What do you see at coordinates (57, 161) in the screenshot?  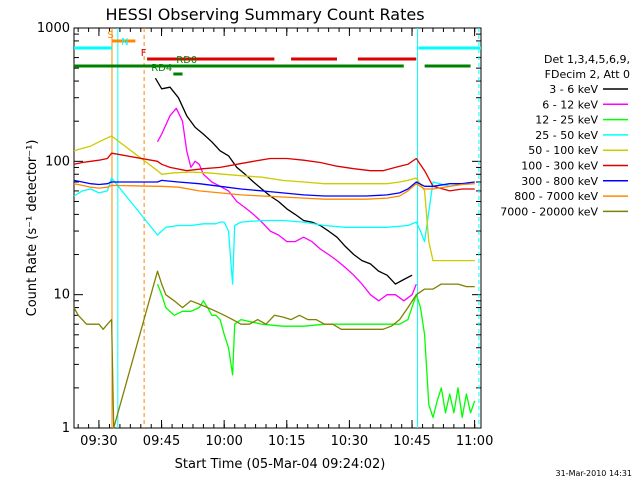 I see `y-tick-label: 100` at bounding box center [57, 161].